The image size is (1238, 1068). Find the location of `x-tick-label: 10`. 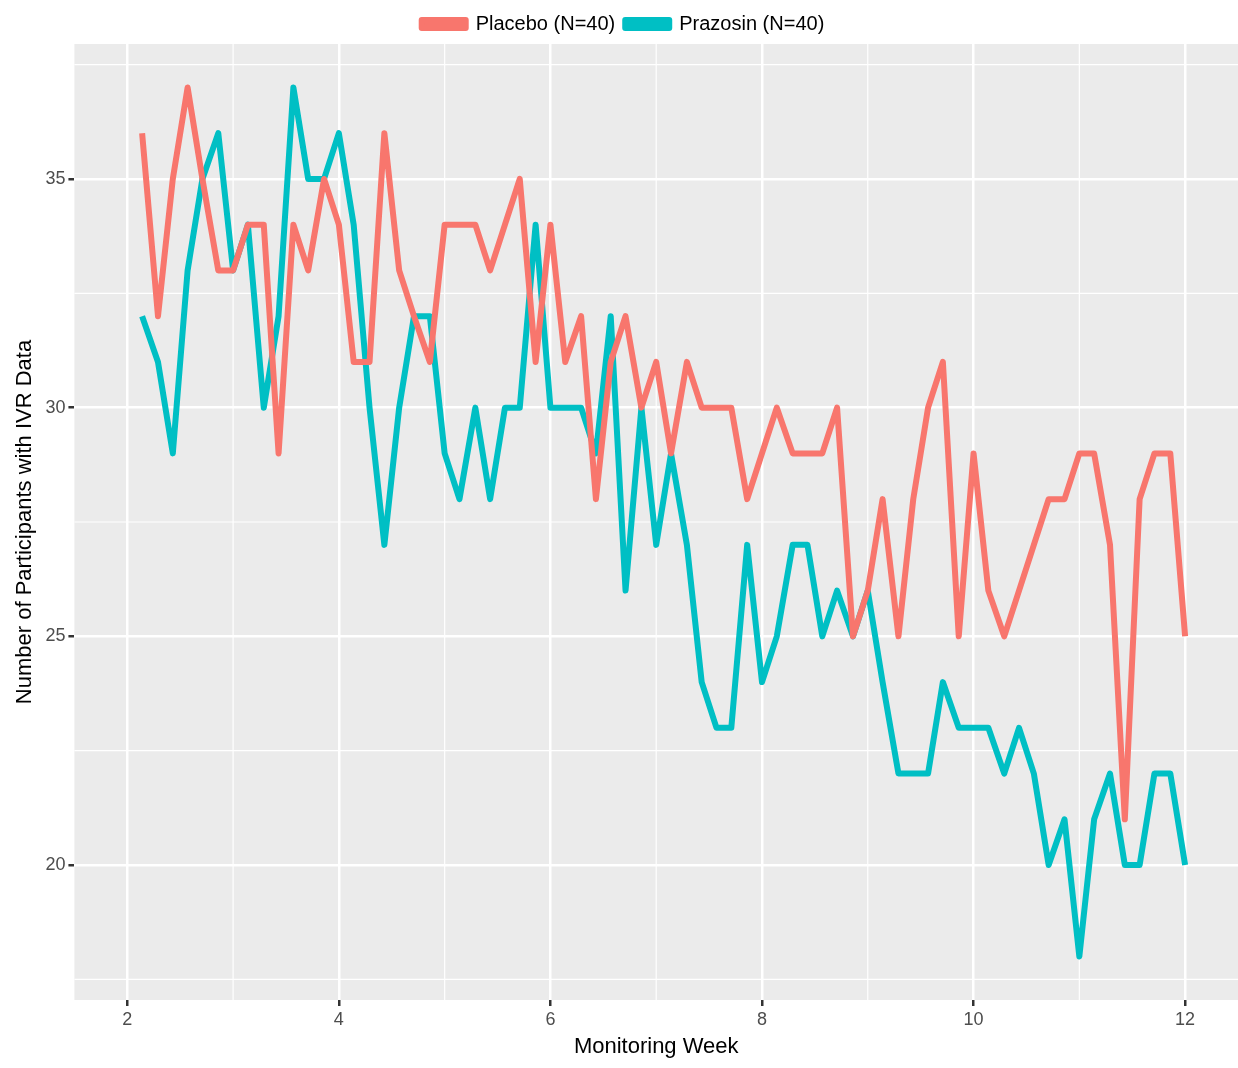

x-tick-label: 10 is located at coordinates (973, 1018).